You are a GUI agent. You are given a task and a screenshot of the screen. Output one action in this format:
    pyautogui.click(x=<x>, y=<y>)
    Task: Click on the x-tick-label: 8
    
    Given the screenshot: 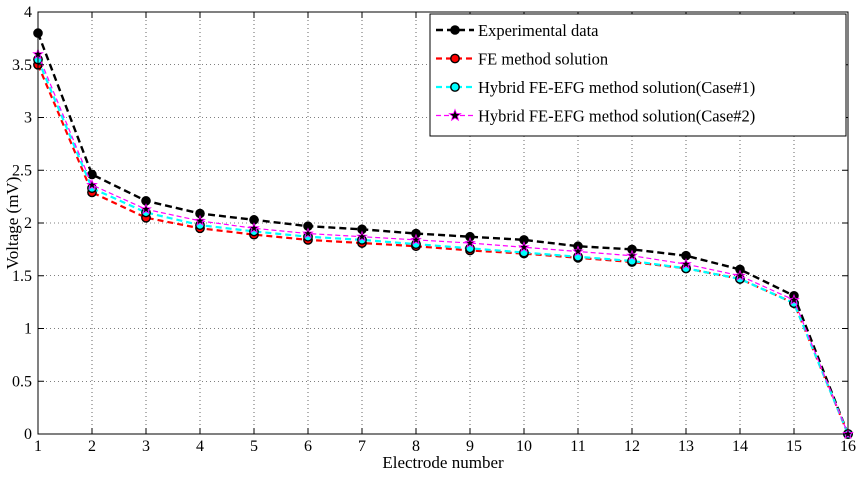 What is the action you would take?
    pyautogui.click(x=416, y=446)
    